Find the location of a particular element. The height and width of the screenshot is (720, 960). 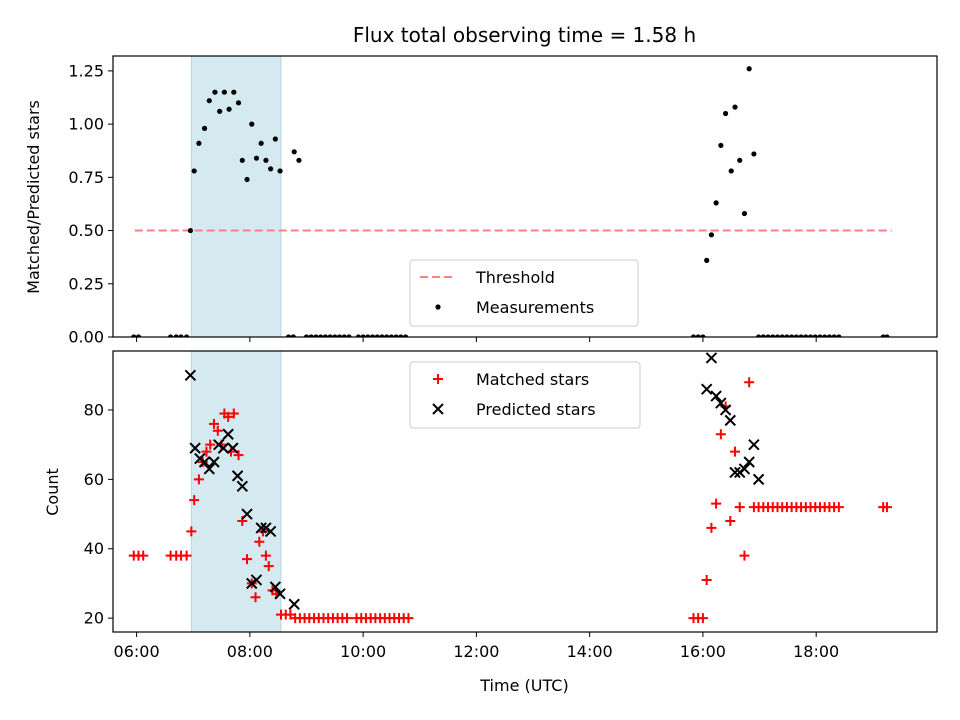

top-y-tick-label: 0.25 is located at coordinates (86, 283).